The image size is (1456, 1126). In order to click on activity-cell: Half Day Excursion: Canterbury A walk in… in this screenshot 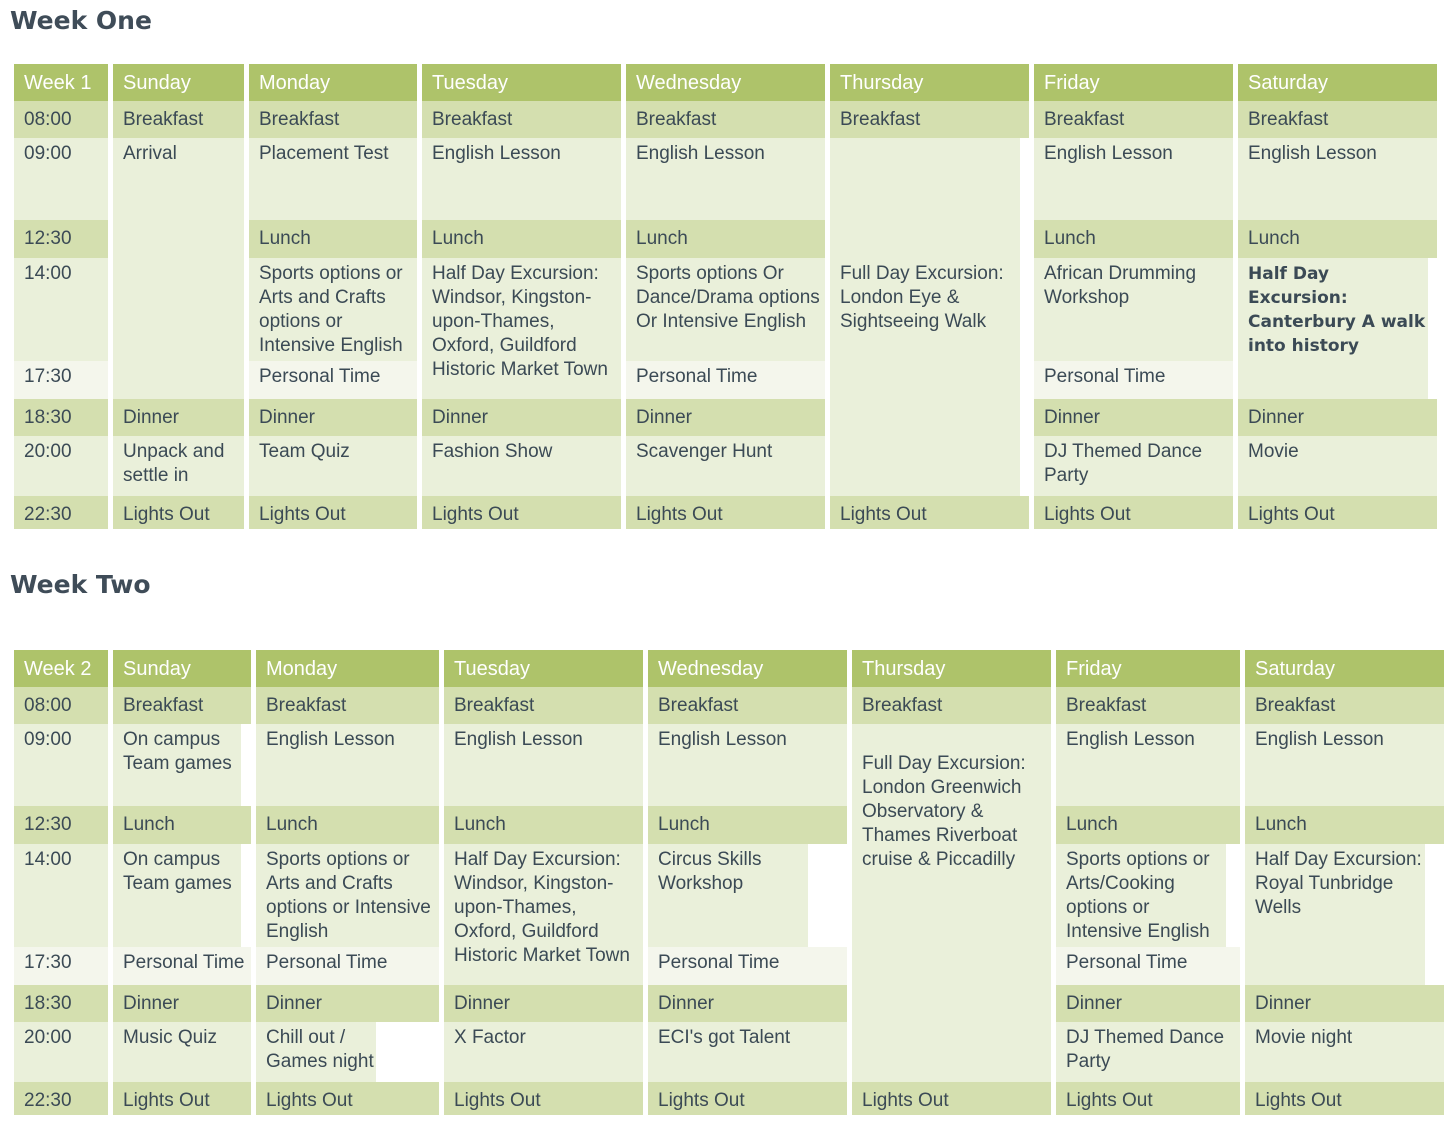, I will do `click(1333, 328)`.